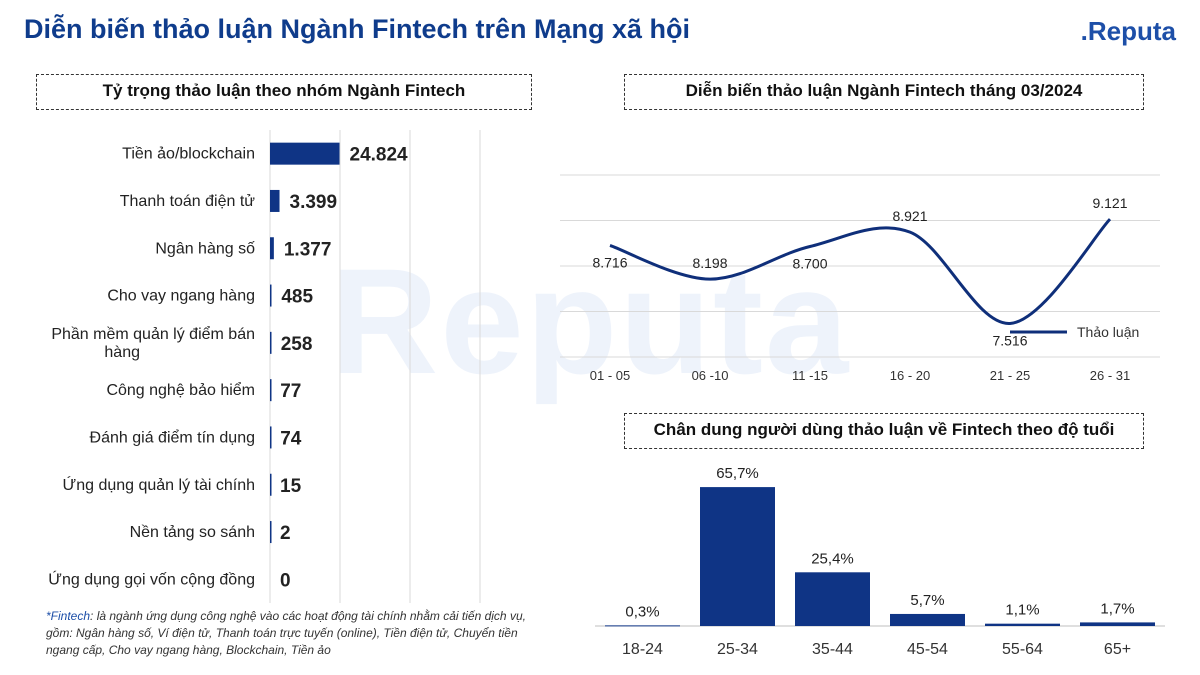  Describe the element at coordinates (153, 343) in the screenshot. I see `category-label: Phần mềm quản lý điểm bán hàng` at that location.